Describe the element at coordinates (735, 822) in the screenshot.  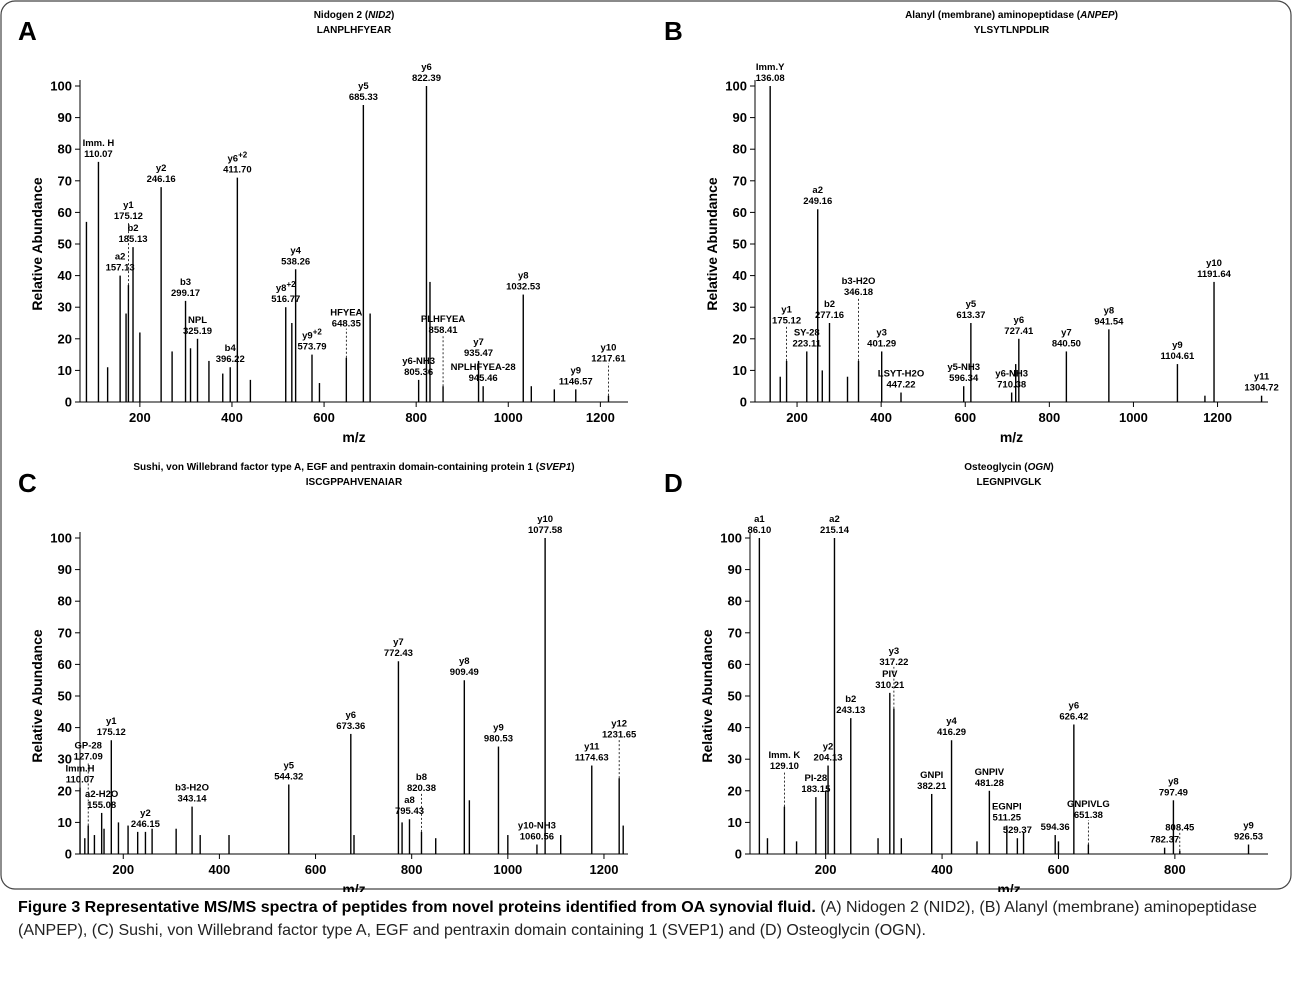
I see `y-tick-label: 10` at that location.